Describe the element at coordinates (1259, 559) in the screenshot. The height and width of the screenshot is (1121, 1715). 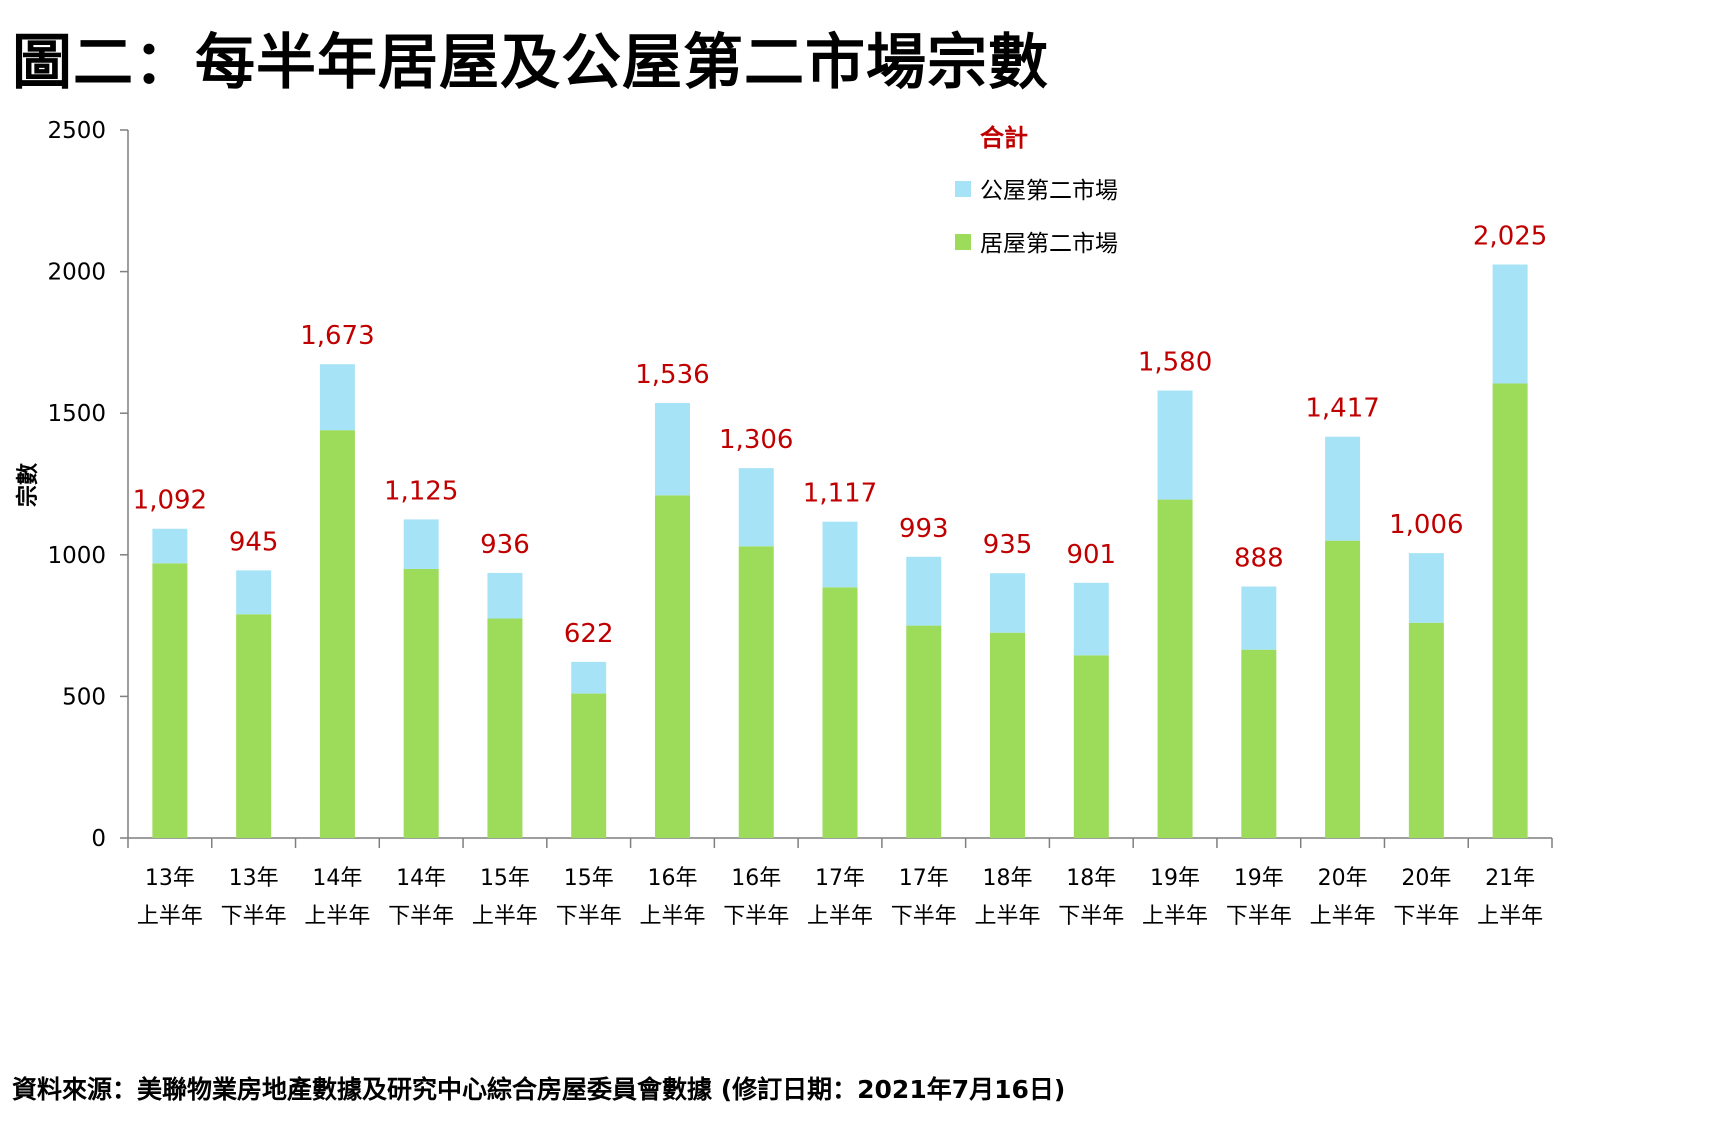
I see `total-label: 888` at that location.